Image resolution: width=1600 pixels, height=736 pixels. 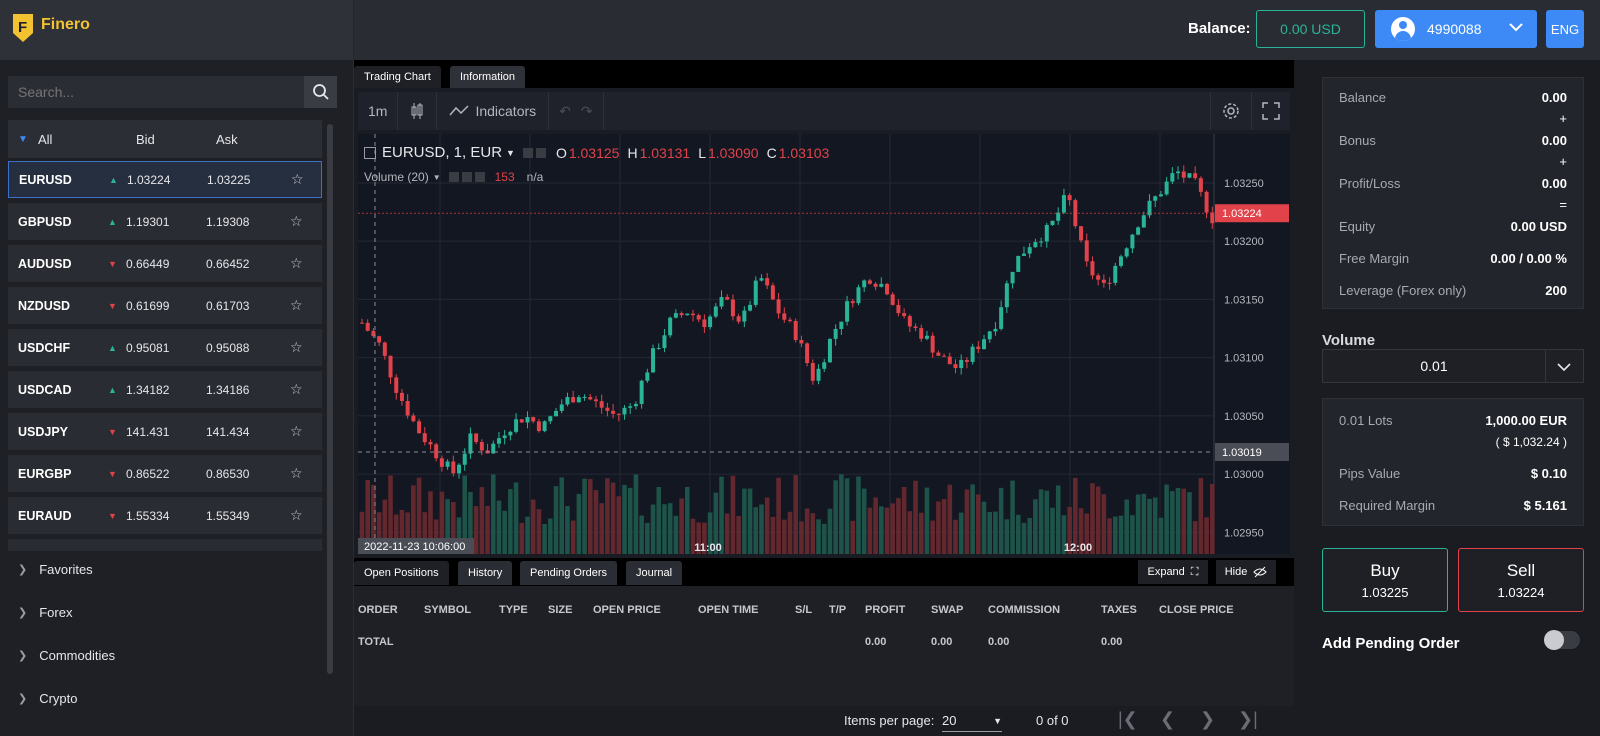 What do you see at coordinates (1246, 572) in the screenshot?
I see `hide-button: Hide` at bounding box center [1246, 572].